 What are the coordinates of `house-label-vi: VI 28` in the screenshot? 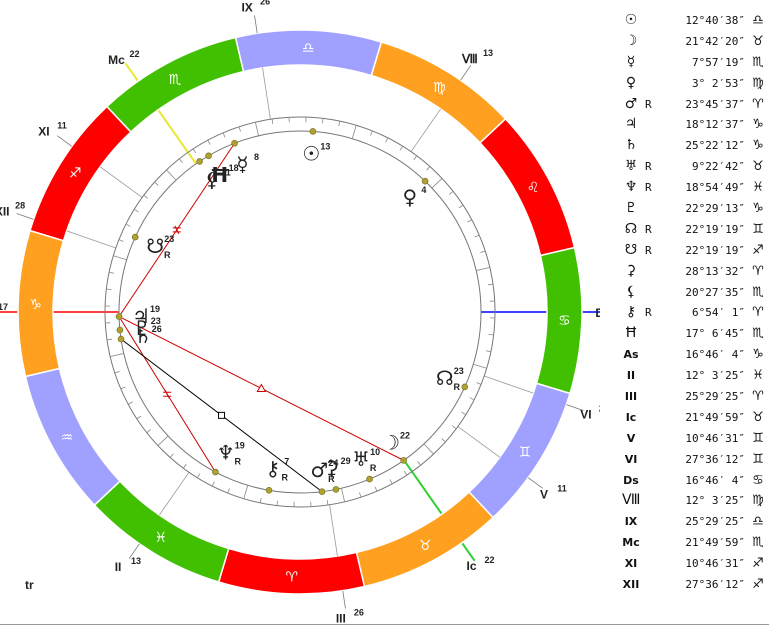 It's located at (590, 412).